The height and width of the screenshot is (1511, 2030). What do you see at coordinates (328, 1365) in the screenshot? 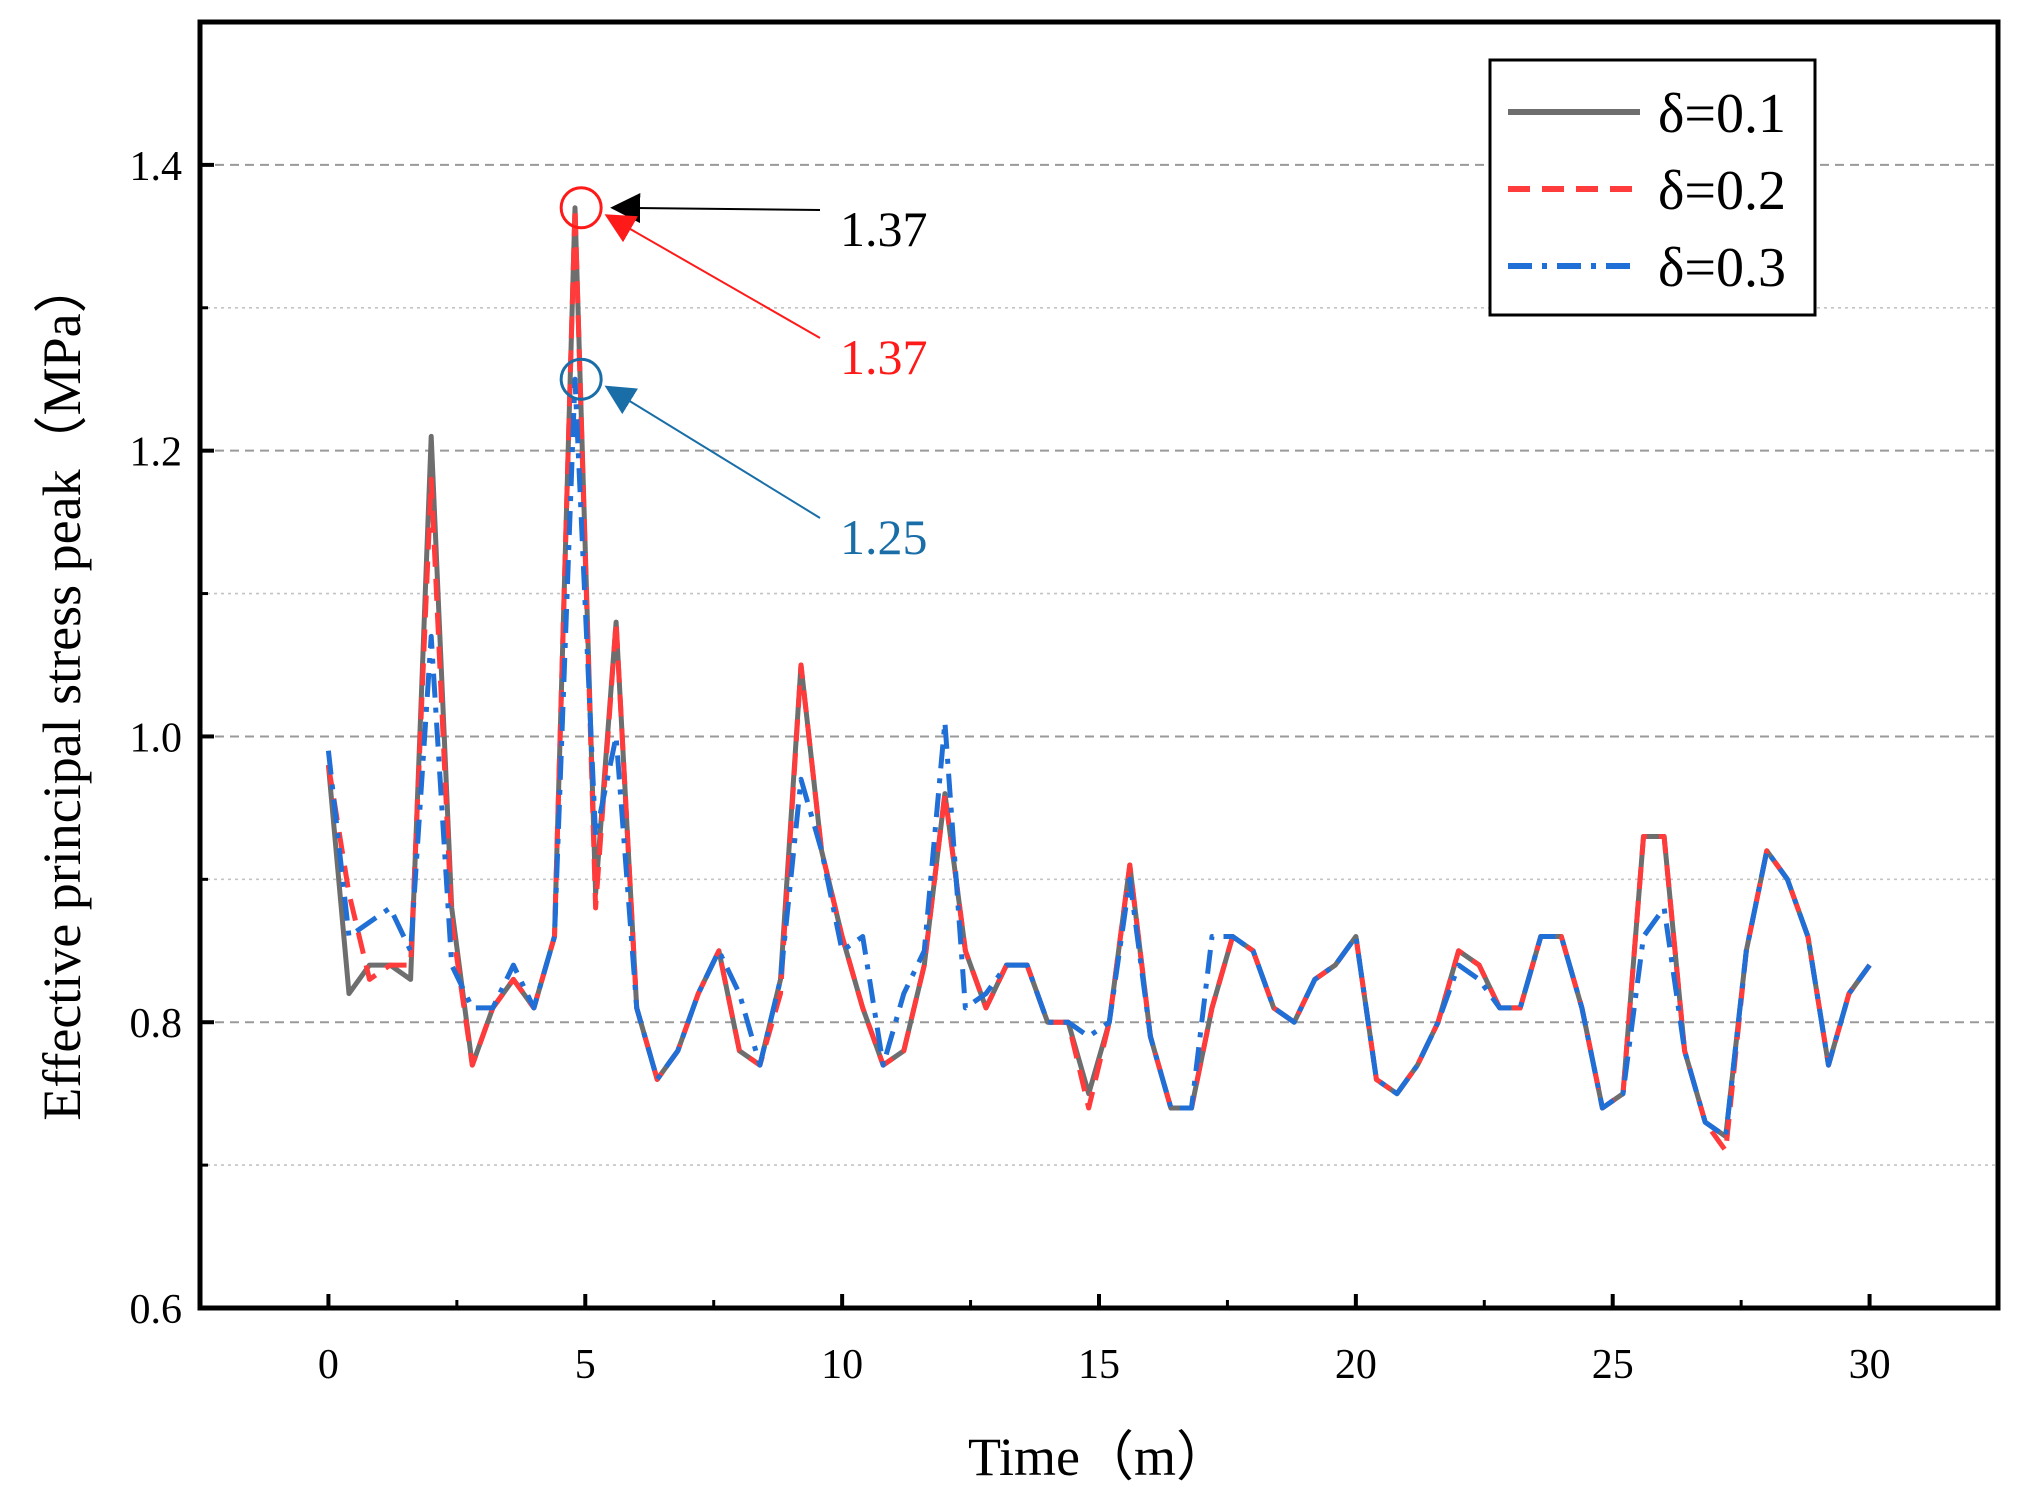
I see `x-tick-label: 0` at bounding box center [328, 1365].